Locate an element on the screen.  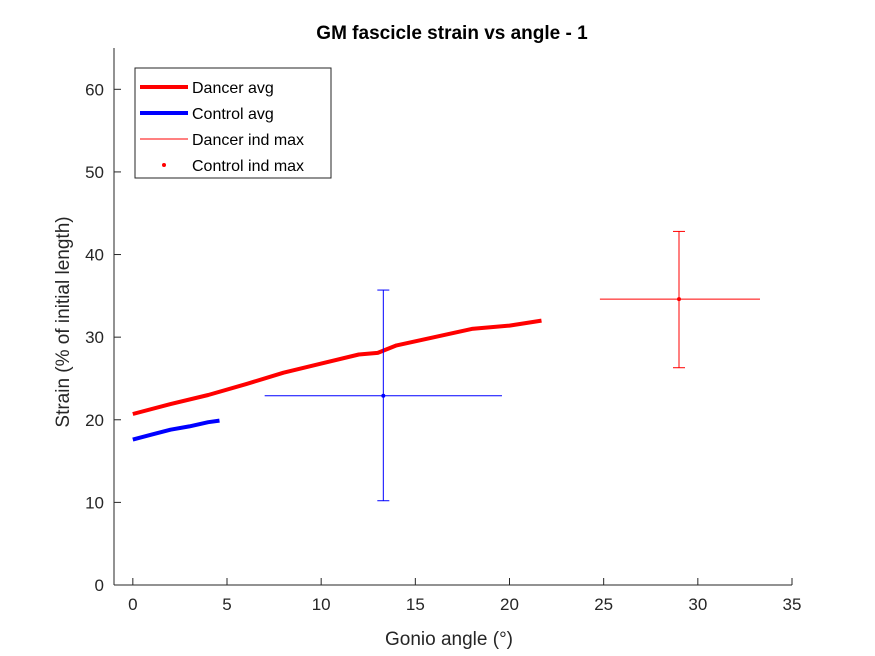
x-tick-label: 35 is located at coordinates (792, 604).